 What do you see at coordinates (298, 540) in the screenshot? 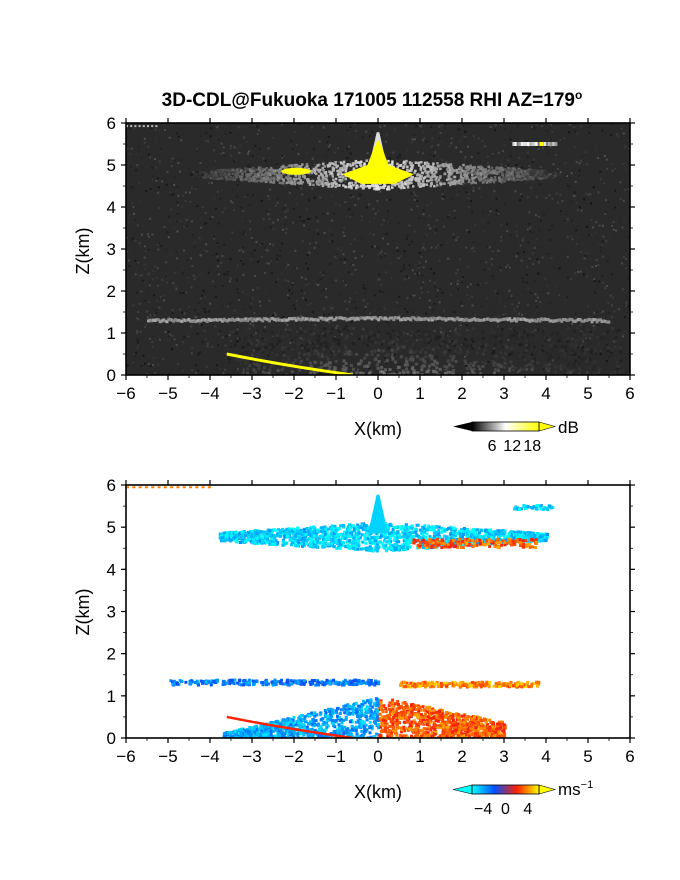
I see `cloud-layer-velocity-pixel` at bounding box center [298, 540].